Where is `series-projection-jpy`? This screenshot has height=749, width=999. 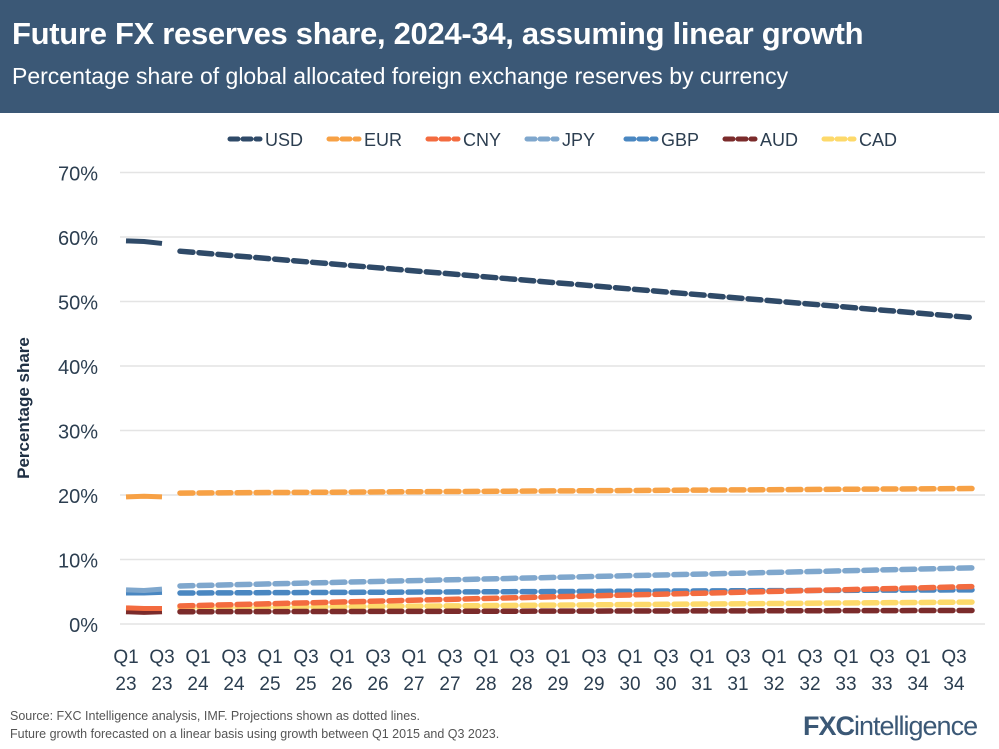 series-projection-jpy is located at coordinates (576, 577).